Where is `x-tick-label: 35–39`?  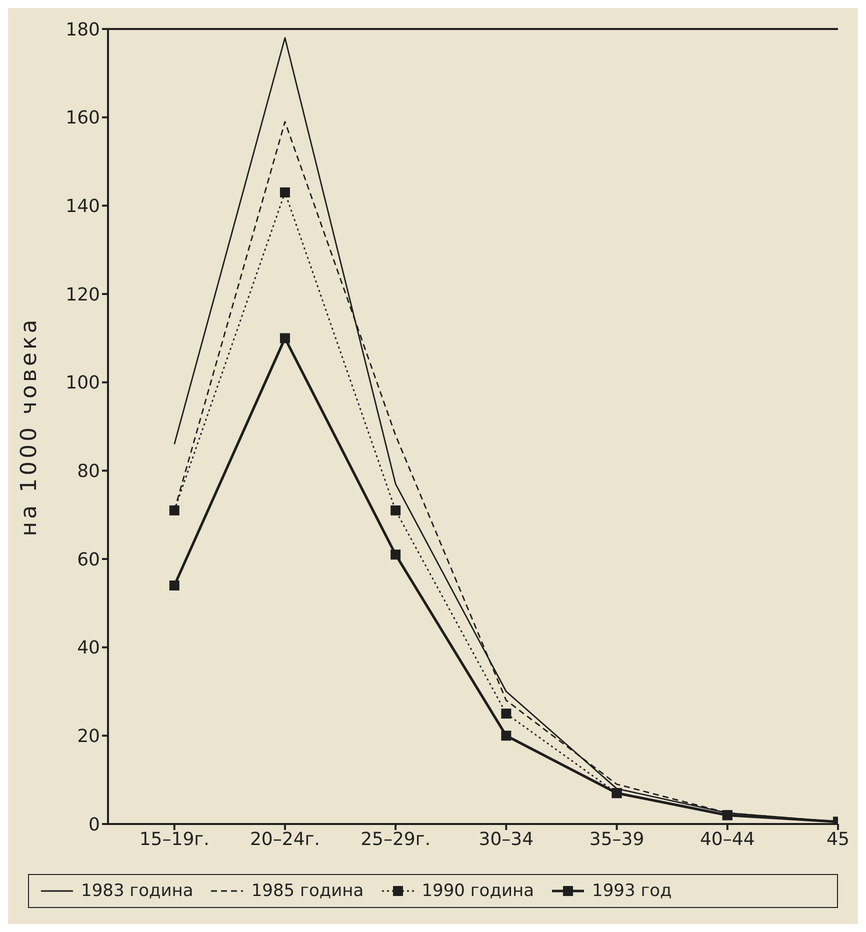 x-tick-label: 35–39 is located at coordinates (616, 839).